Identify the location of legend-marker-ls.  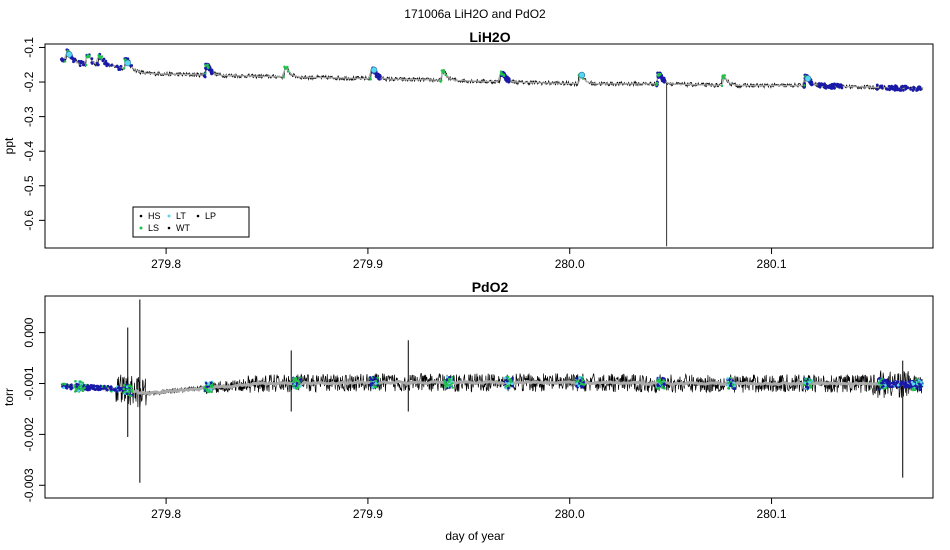
(141, 228).